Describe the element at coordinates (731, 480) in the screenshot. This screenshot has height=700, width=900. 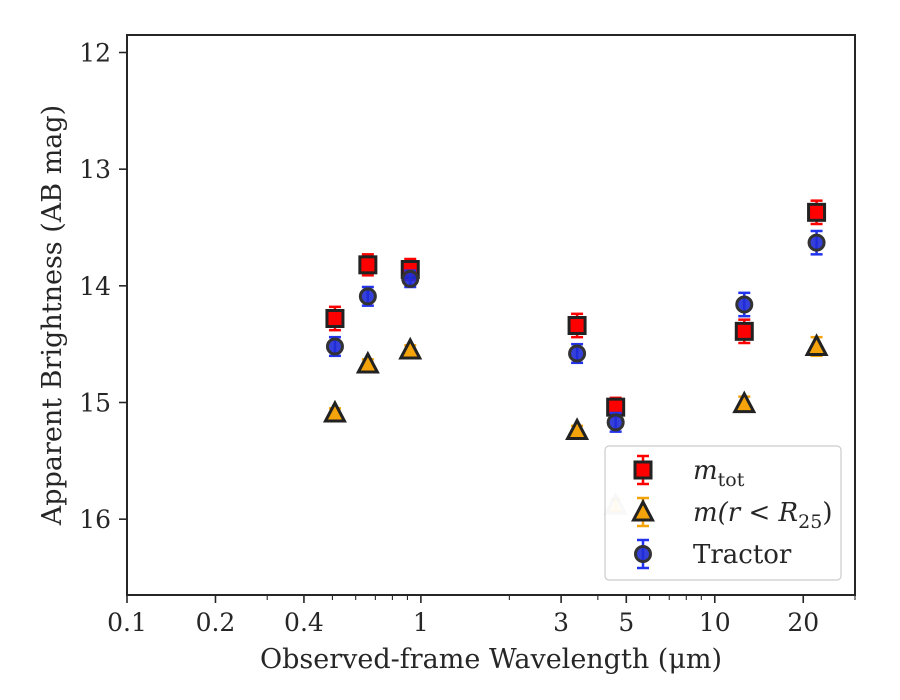
I see `legend-label-sub: tot` at that location.